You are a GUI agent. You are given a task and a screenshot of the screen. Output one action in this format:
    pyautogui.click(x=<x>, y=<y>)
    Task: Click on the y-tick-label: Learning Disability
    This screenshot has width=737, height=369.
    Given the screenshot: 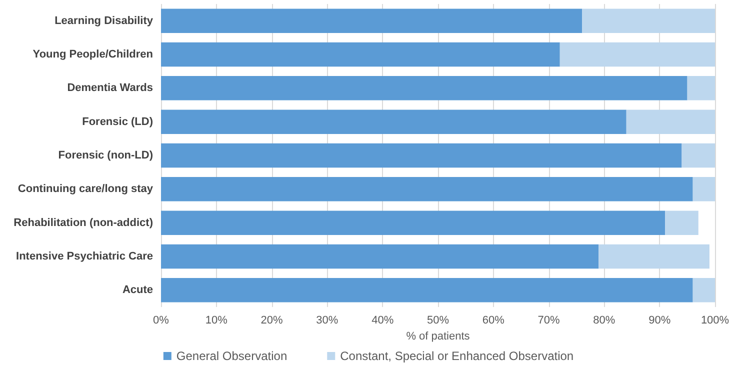 What is the action you would take?
    pyautogui.click(x=104, y=20)
    